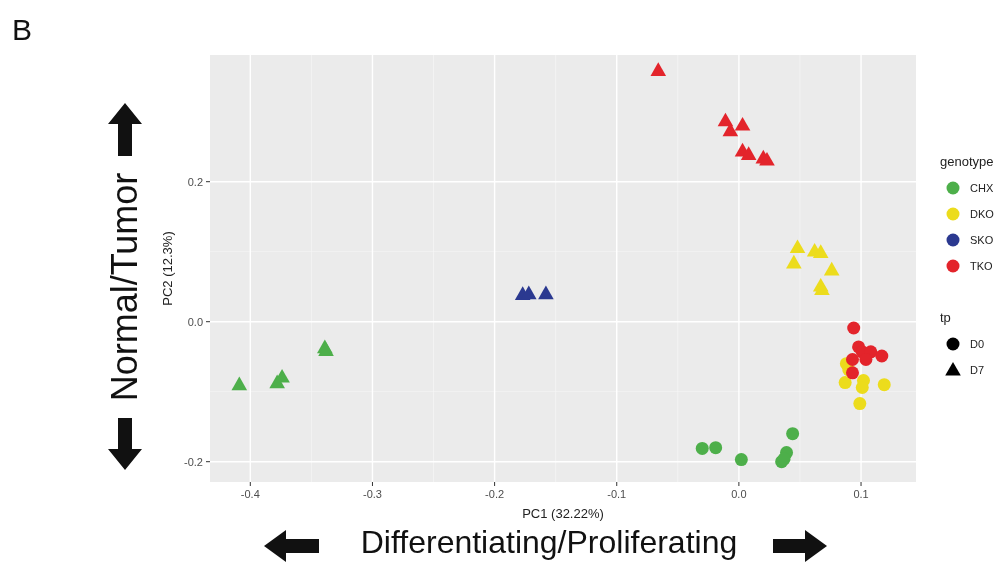  What do you see at coordinates (982, 214) in the screenshot?
I see `legend-label: DKO` at bounding box center [982, 214].